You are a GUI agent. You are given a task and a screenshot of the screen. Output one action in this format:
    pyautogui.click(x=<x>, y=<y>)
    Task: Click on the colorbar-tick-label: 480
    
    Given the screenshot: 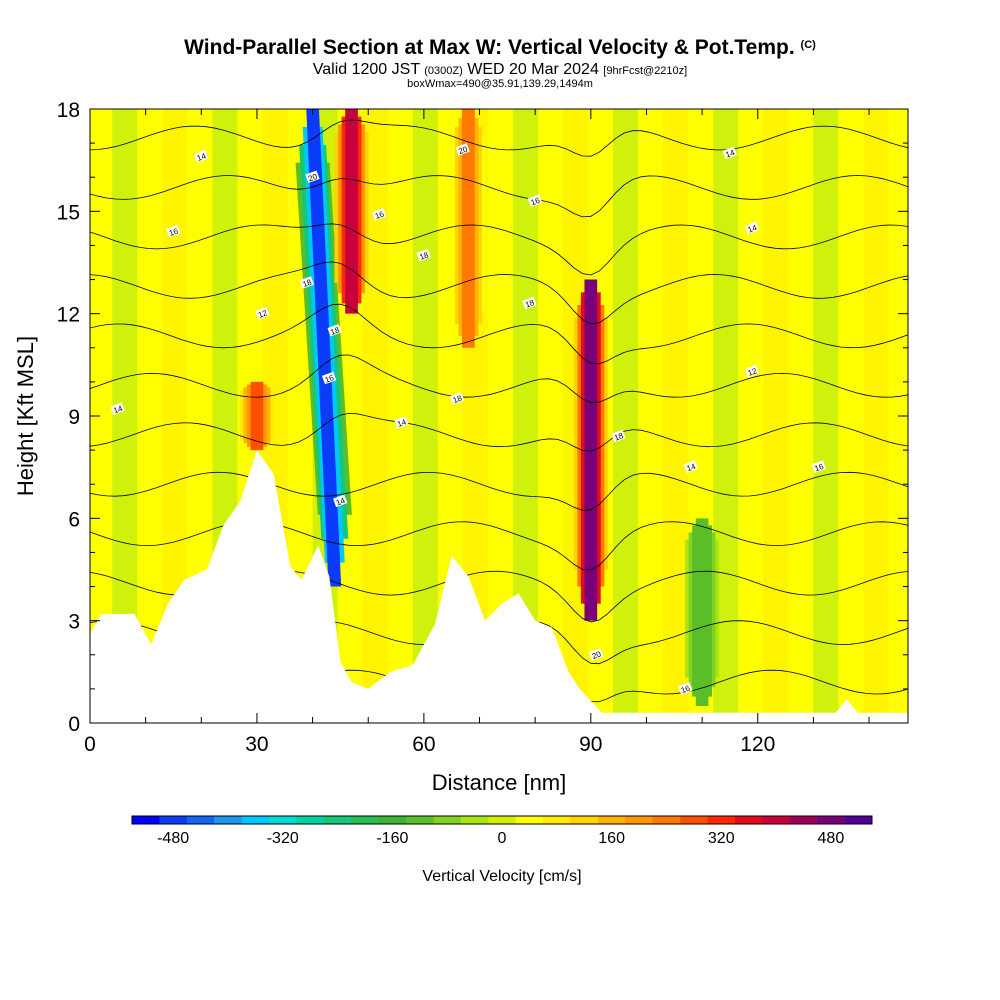 What is the action you would take?
    pyautogui.click(x=831, y=838)
    